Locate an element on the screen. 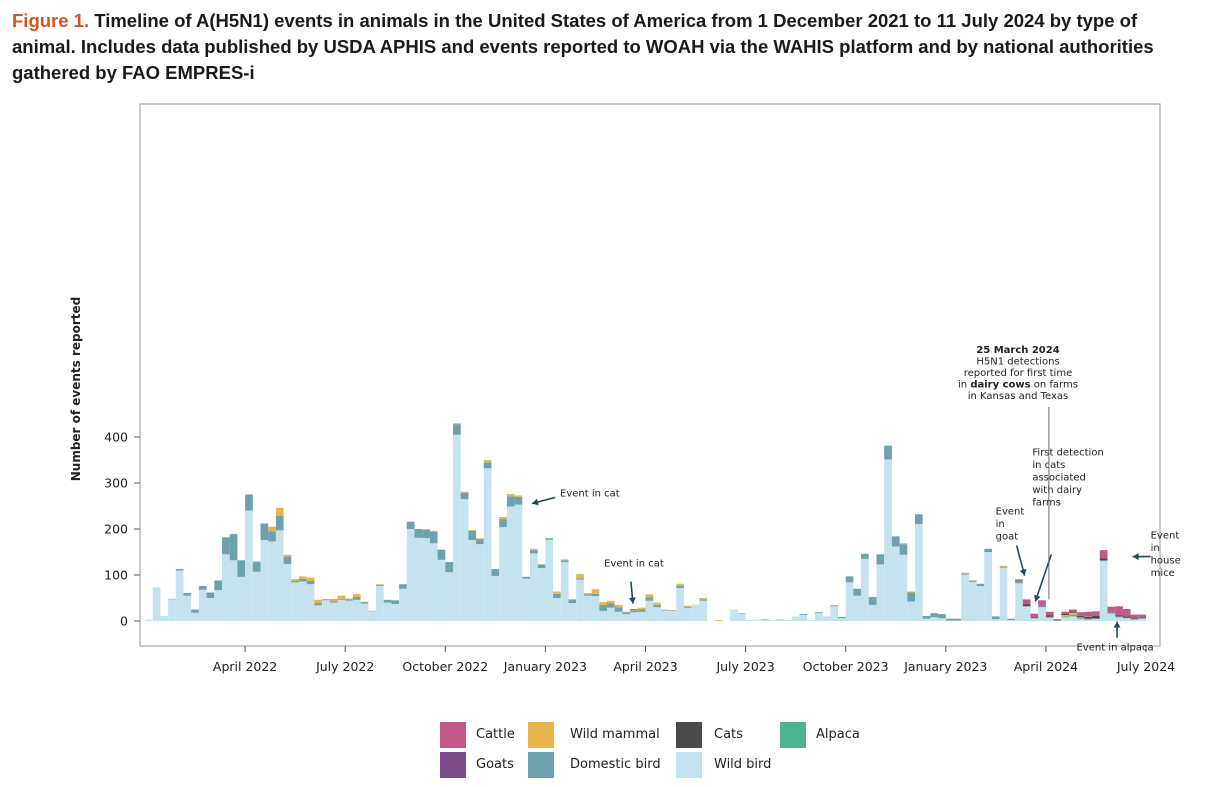  annotation-dairy-cows-line: reported for first time is located at coordinates (1018, 373).